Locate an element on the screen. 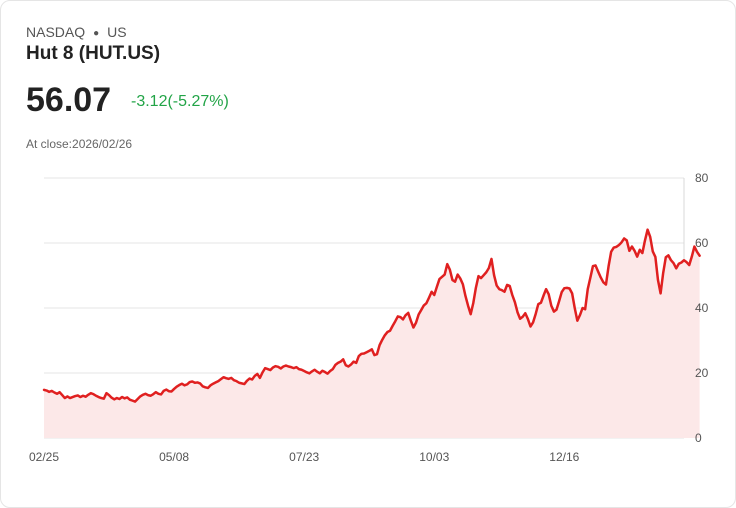 The width and height of the screenshot is (736, 508). price-change: -3.12(-5.27%) is located at coordinates (180, 101).